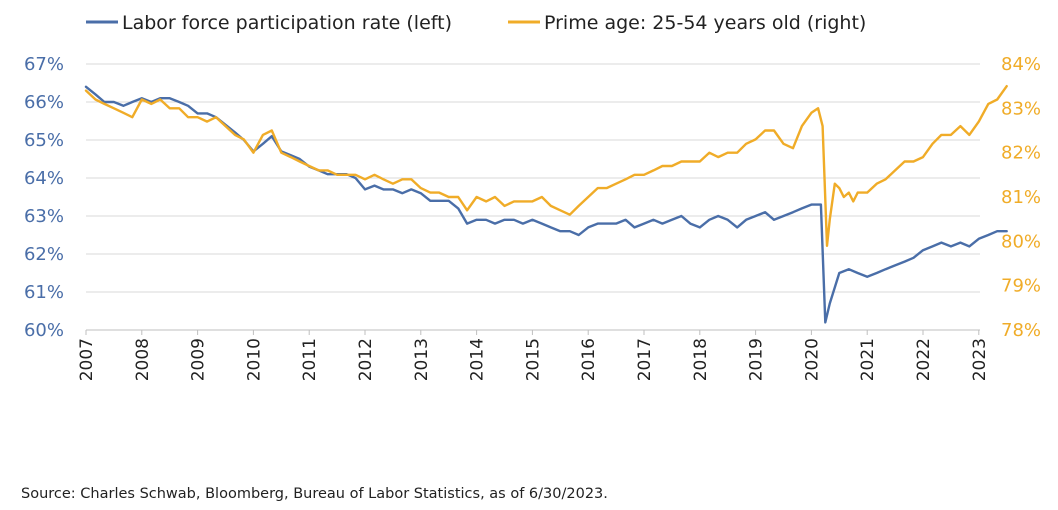  Describe the element at coordinates (87, 359) in the screenshot. I see `x-tick-label: 2007` at that location.